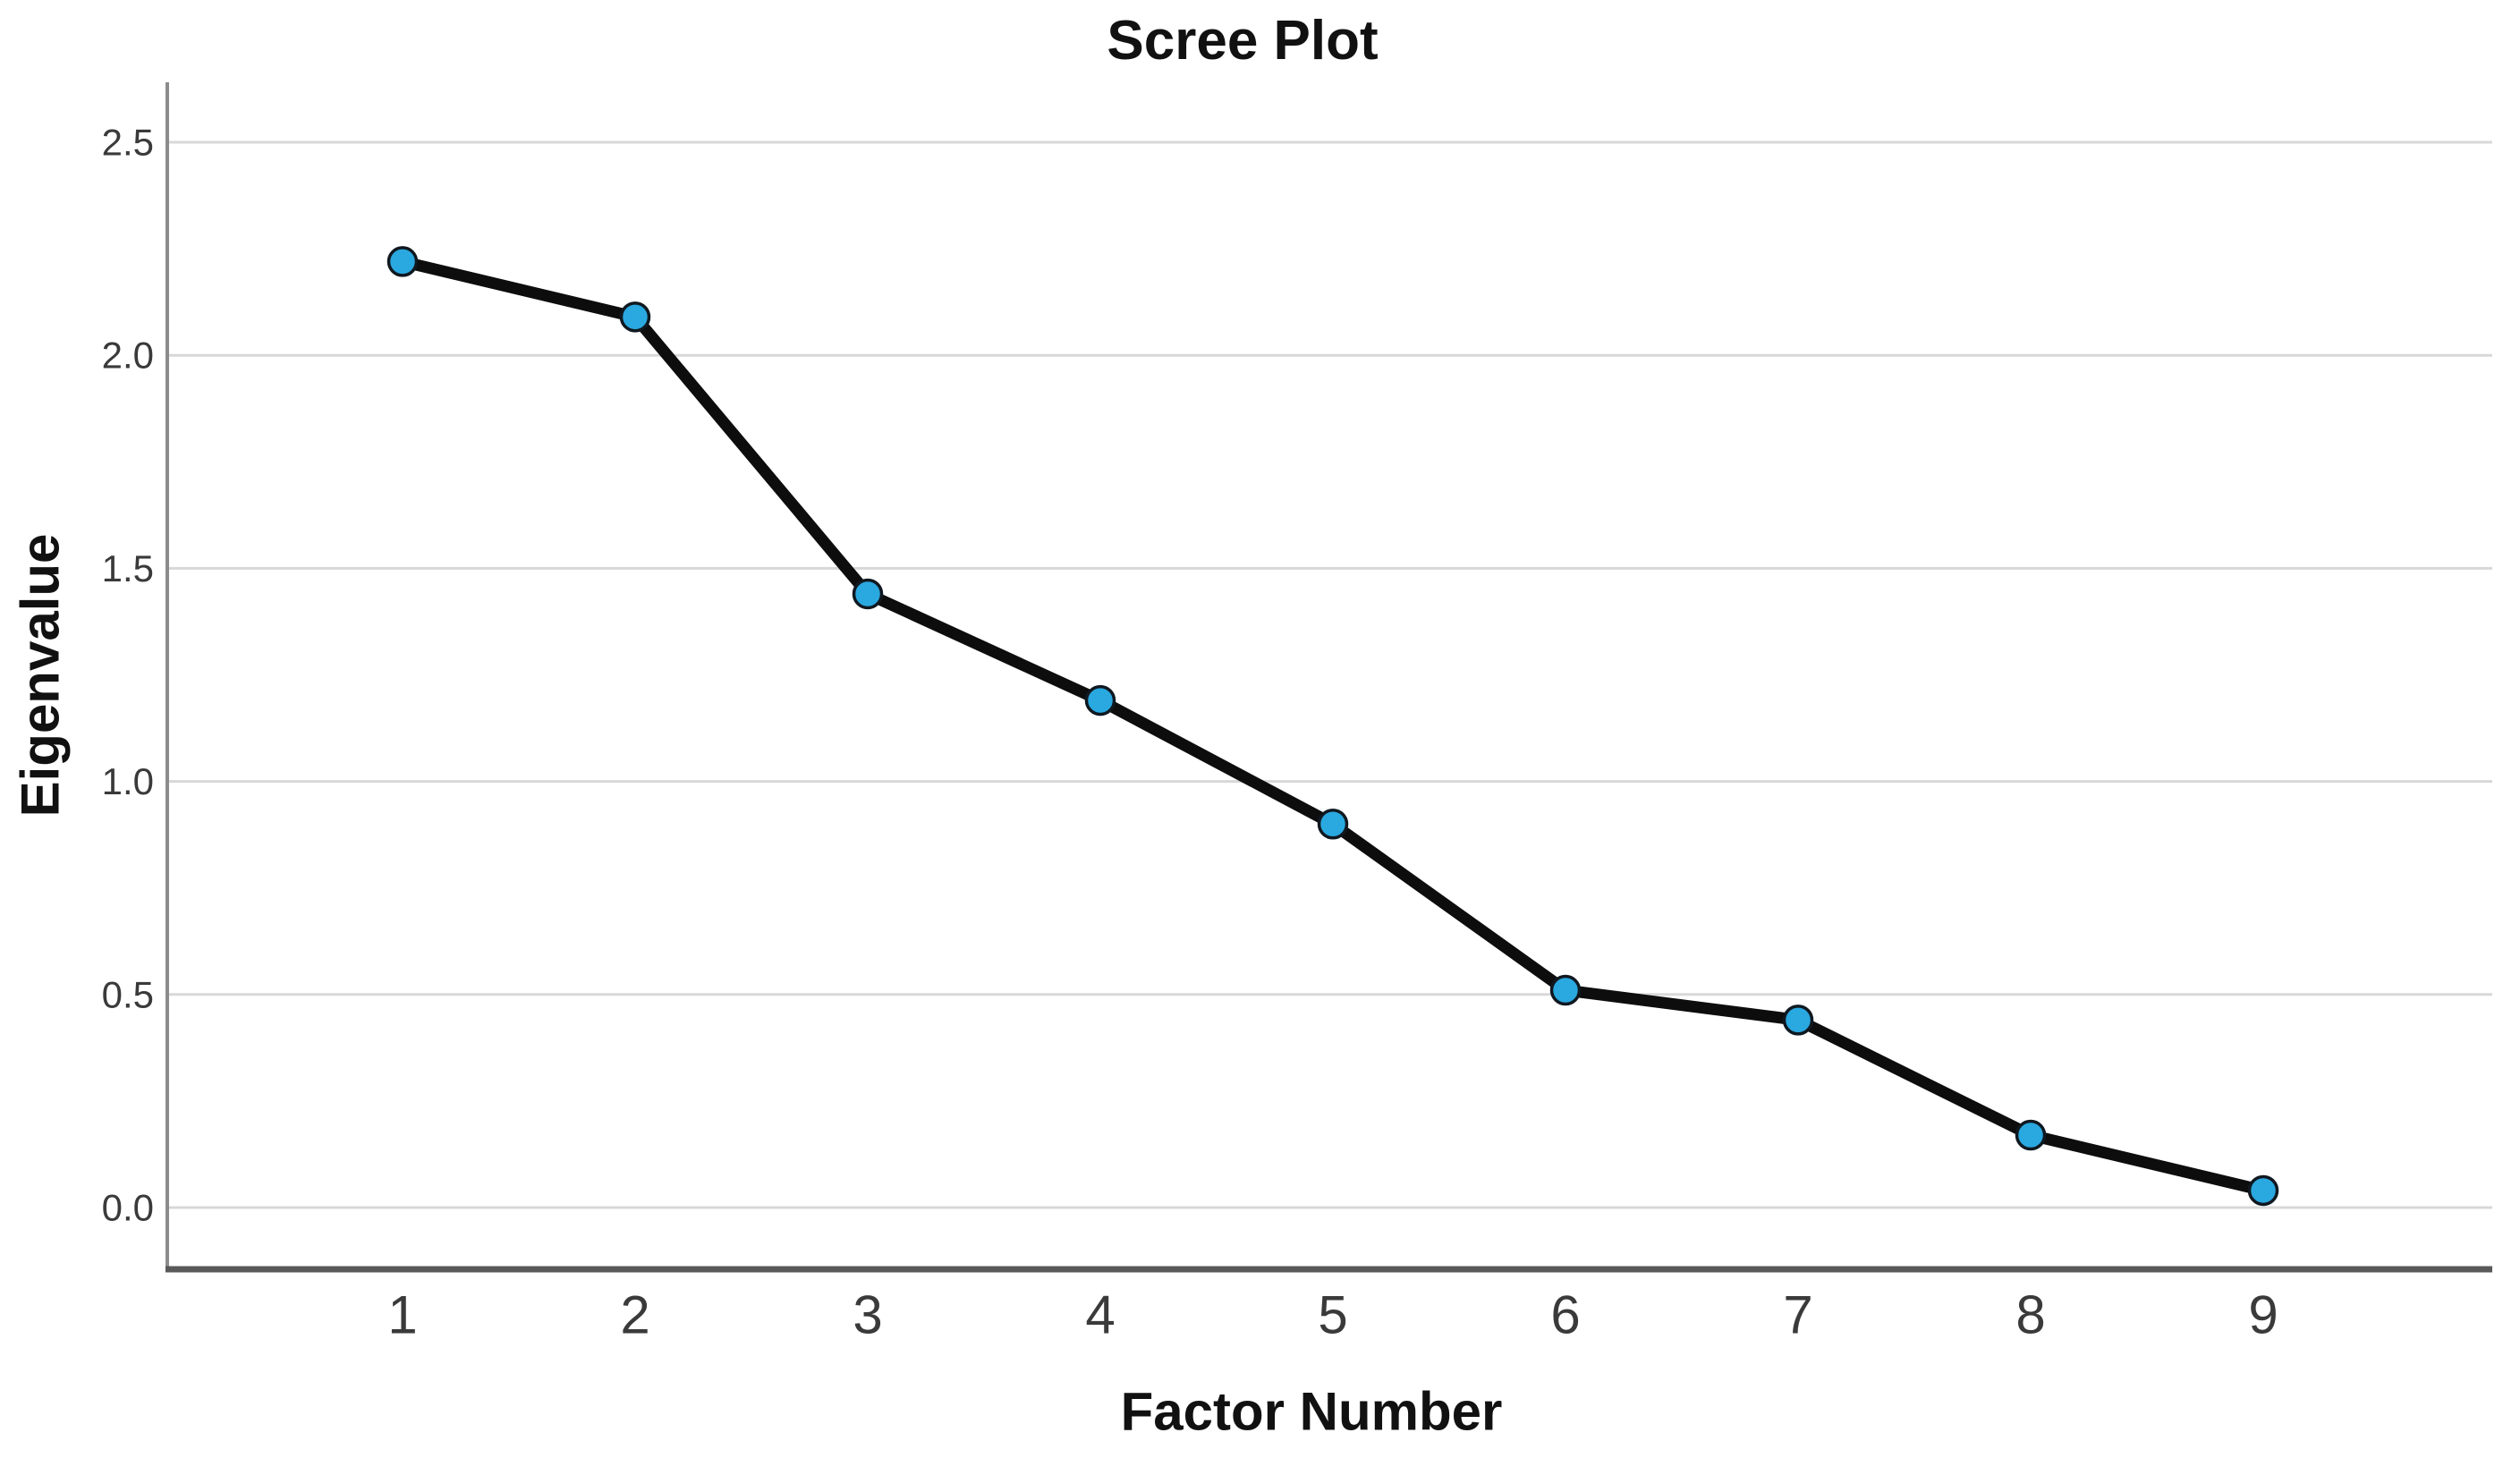 The width and height of the screenshot is (2520, 1458). Describe the element at coordinates (128, 143) in the screenshot. I see `y-tick-label: 2.5` at that location.